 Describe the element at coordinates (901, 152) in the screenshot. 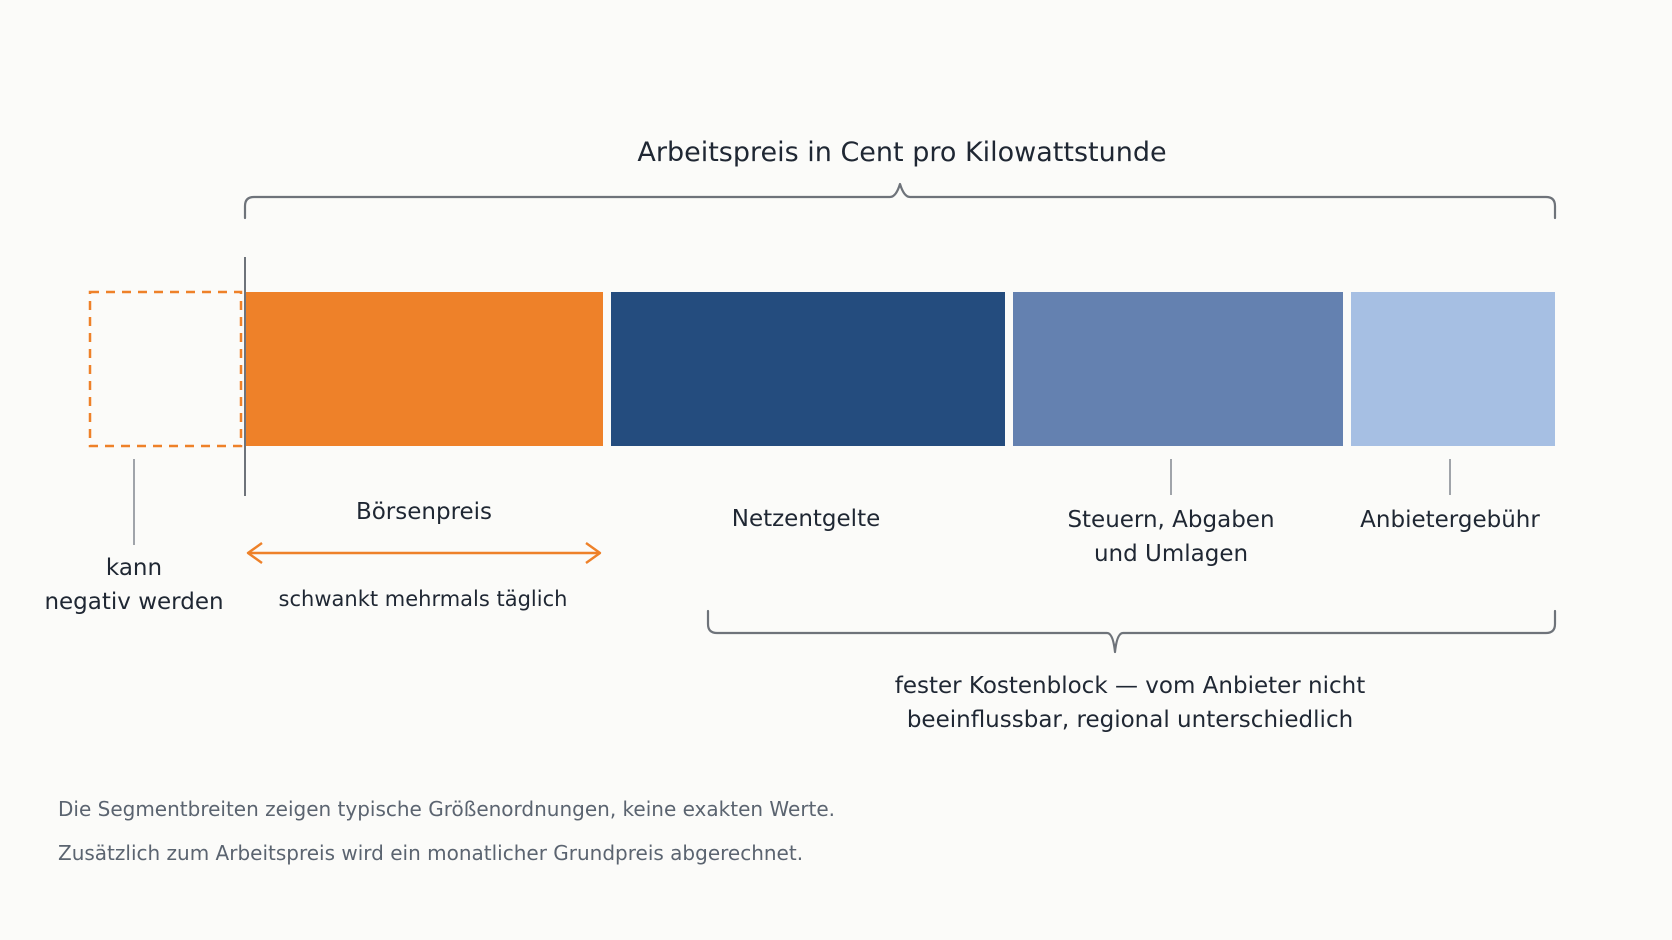

I see `top-brace-label: Arbeitspreis in Cent pro Kilowattstunde` at that location.